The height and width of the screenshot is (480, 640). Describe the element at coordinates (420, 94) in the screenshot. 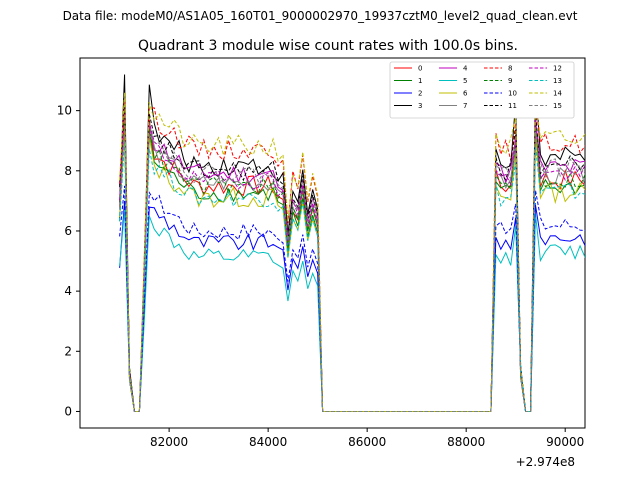

I see `legend-label-2: 2` at that location.